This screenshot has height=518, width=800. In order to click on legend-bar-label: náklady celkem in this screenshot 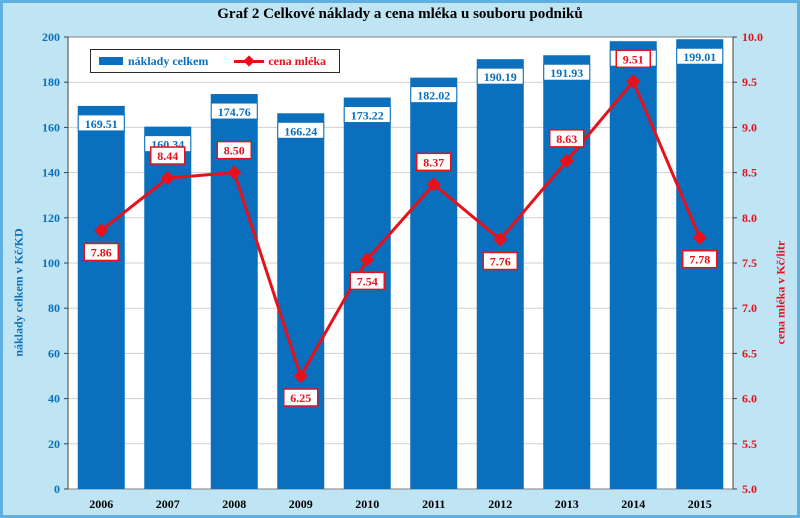, I will do `click(168, 60)`.